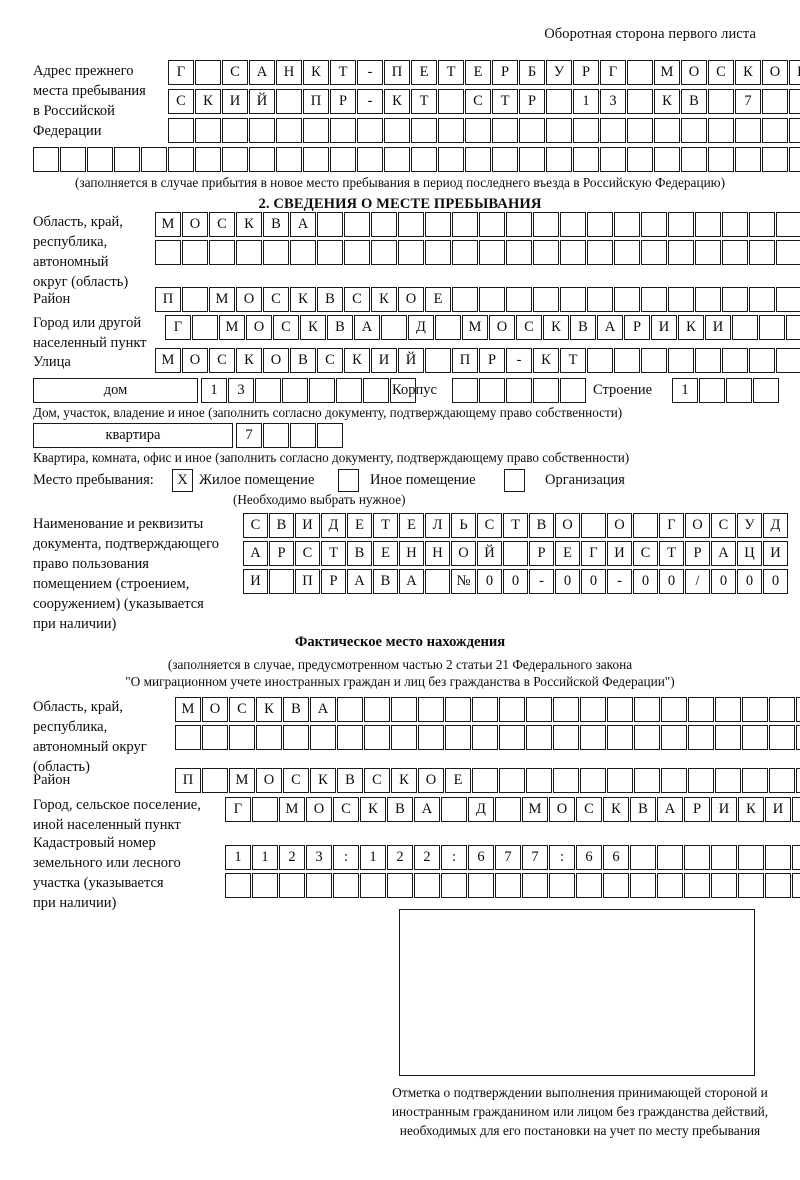  What do you see at coordinates (541, 525) in the screenshot?
I see `char-cell: В` at bounding box center [541, 525].